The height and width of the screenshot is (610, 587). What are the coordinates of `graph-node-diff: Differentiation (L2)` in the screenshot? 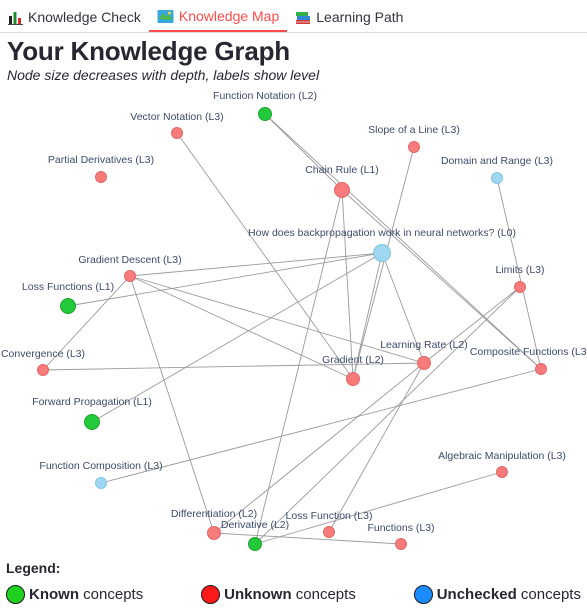 It's located at (214, 524).